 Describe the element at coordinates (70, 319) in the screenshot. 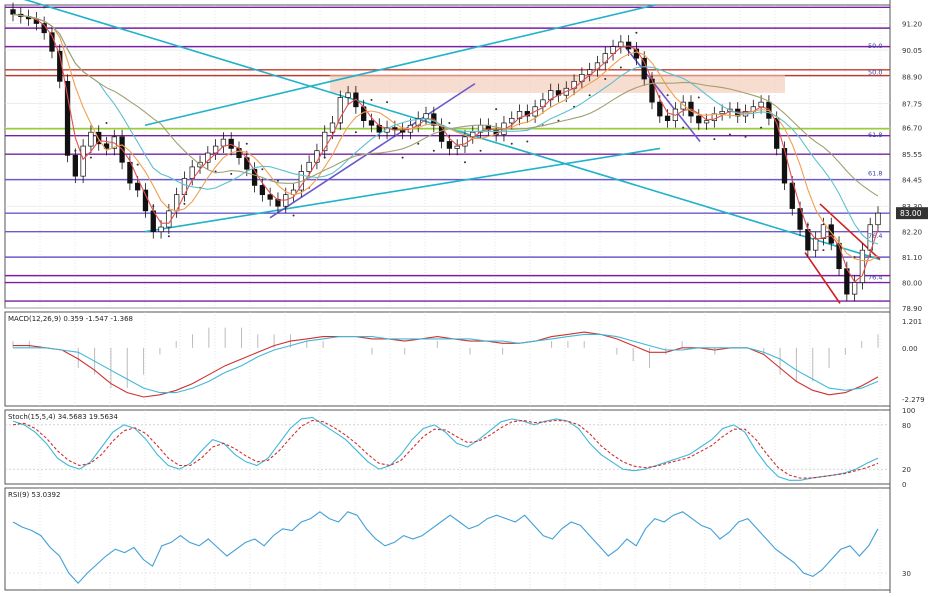

I see `macd-title: MACD(12,26,9) 0.359 -1.547 -1.368` at that location.